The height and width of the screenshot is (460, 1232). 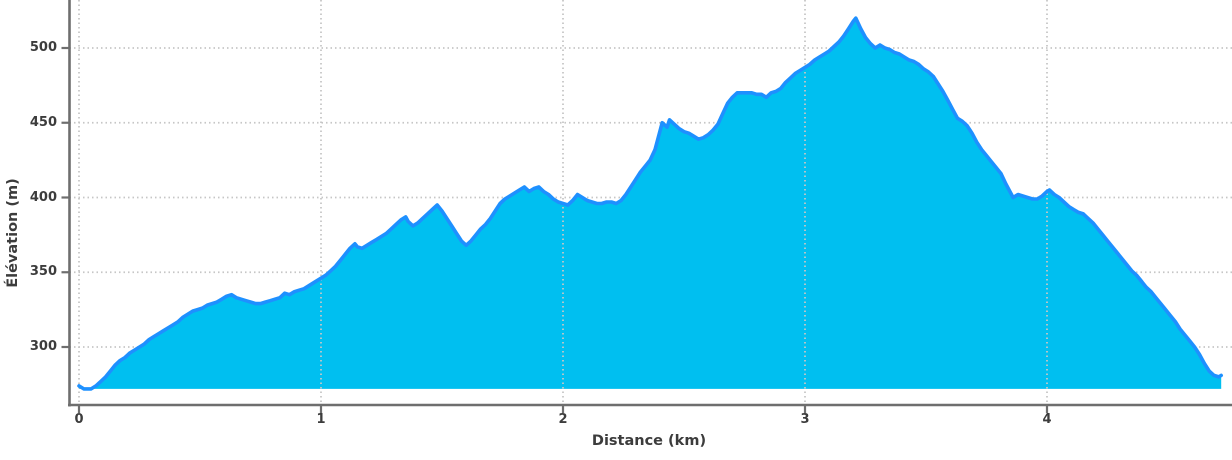 I want to click on x-tick-label-4: 4, so click(x=1047, y=419).